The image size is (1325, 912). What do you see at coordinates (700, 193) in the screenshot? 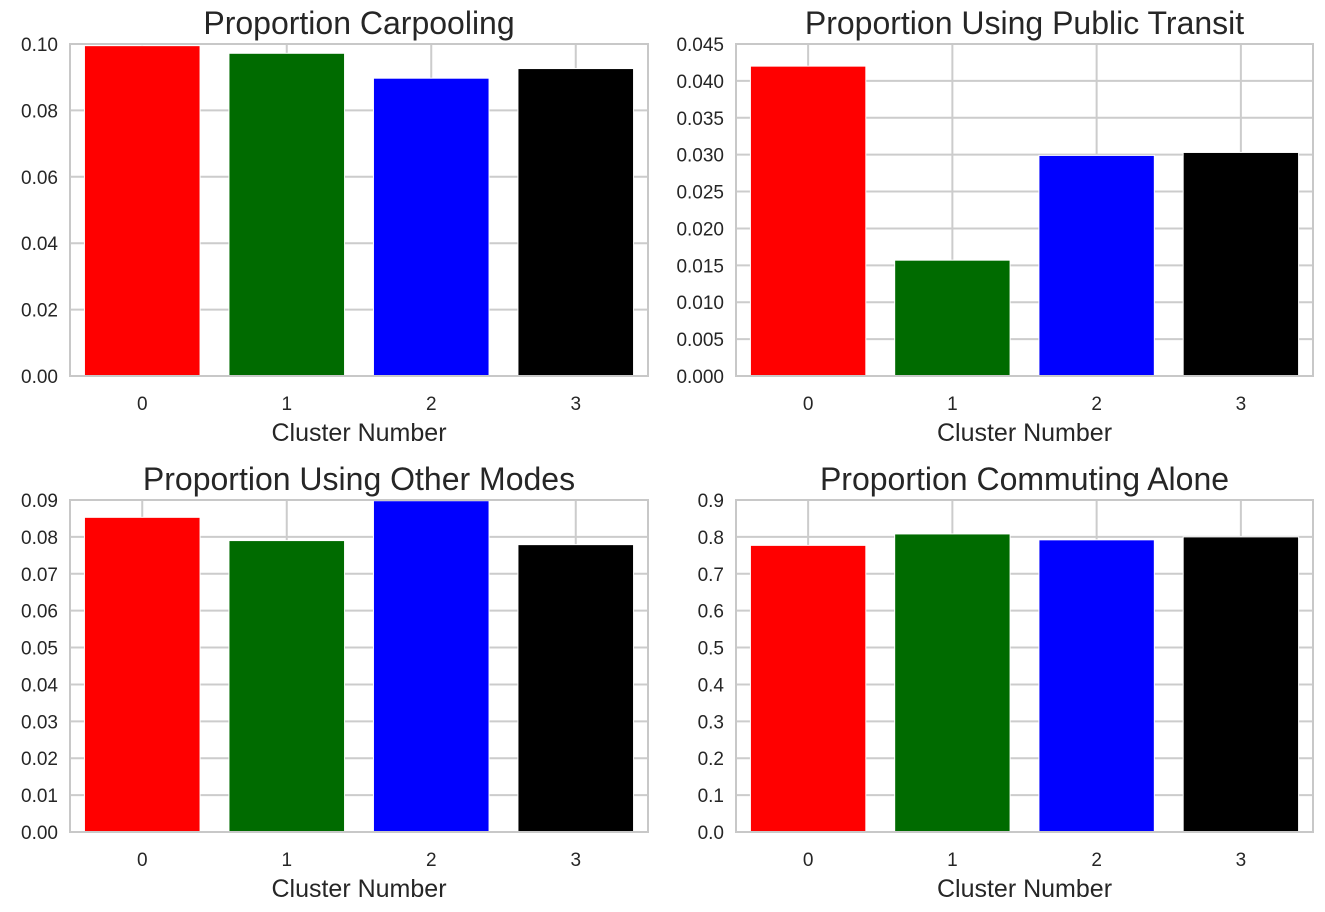
I see `y-tick-label: 0.025` at bounding box center [700, 193].